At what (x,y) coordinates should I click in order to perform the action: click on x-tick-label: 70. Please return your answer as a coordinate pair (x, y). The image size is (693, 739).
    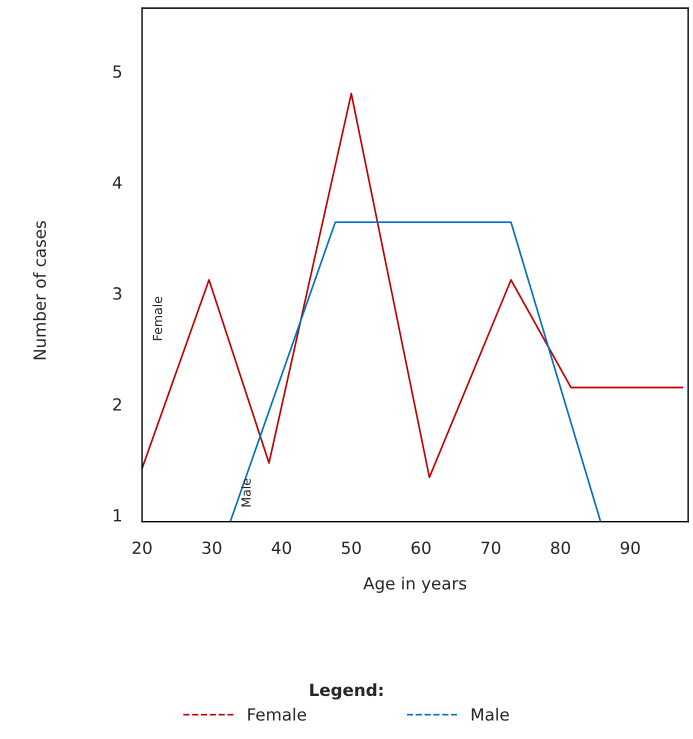
    Looking at the image, I should click on (491, 547).